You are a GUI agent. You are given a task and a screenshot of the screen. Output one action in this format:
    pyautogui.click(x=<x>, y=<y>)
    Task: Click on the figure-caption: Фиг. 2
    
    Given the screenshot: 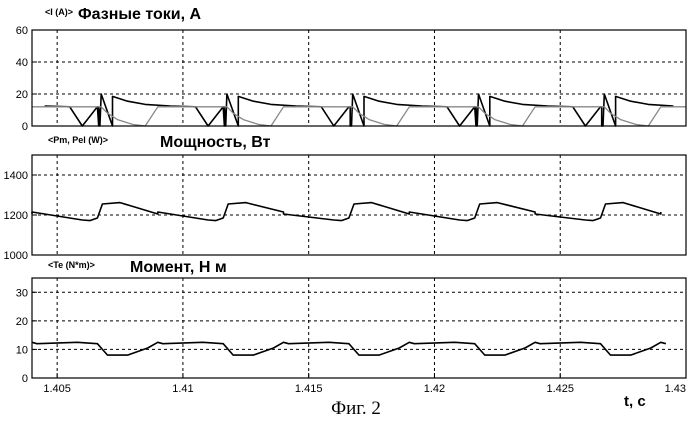 What is the action you would take?
    pyautogui.click(x=356, y=408)
    